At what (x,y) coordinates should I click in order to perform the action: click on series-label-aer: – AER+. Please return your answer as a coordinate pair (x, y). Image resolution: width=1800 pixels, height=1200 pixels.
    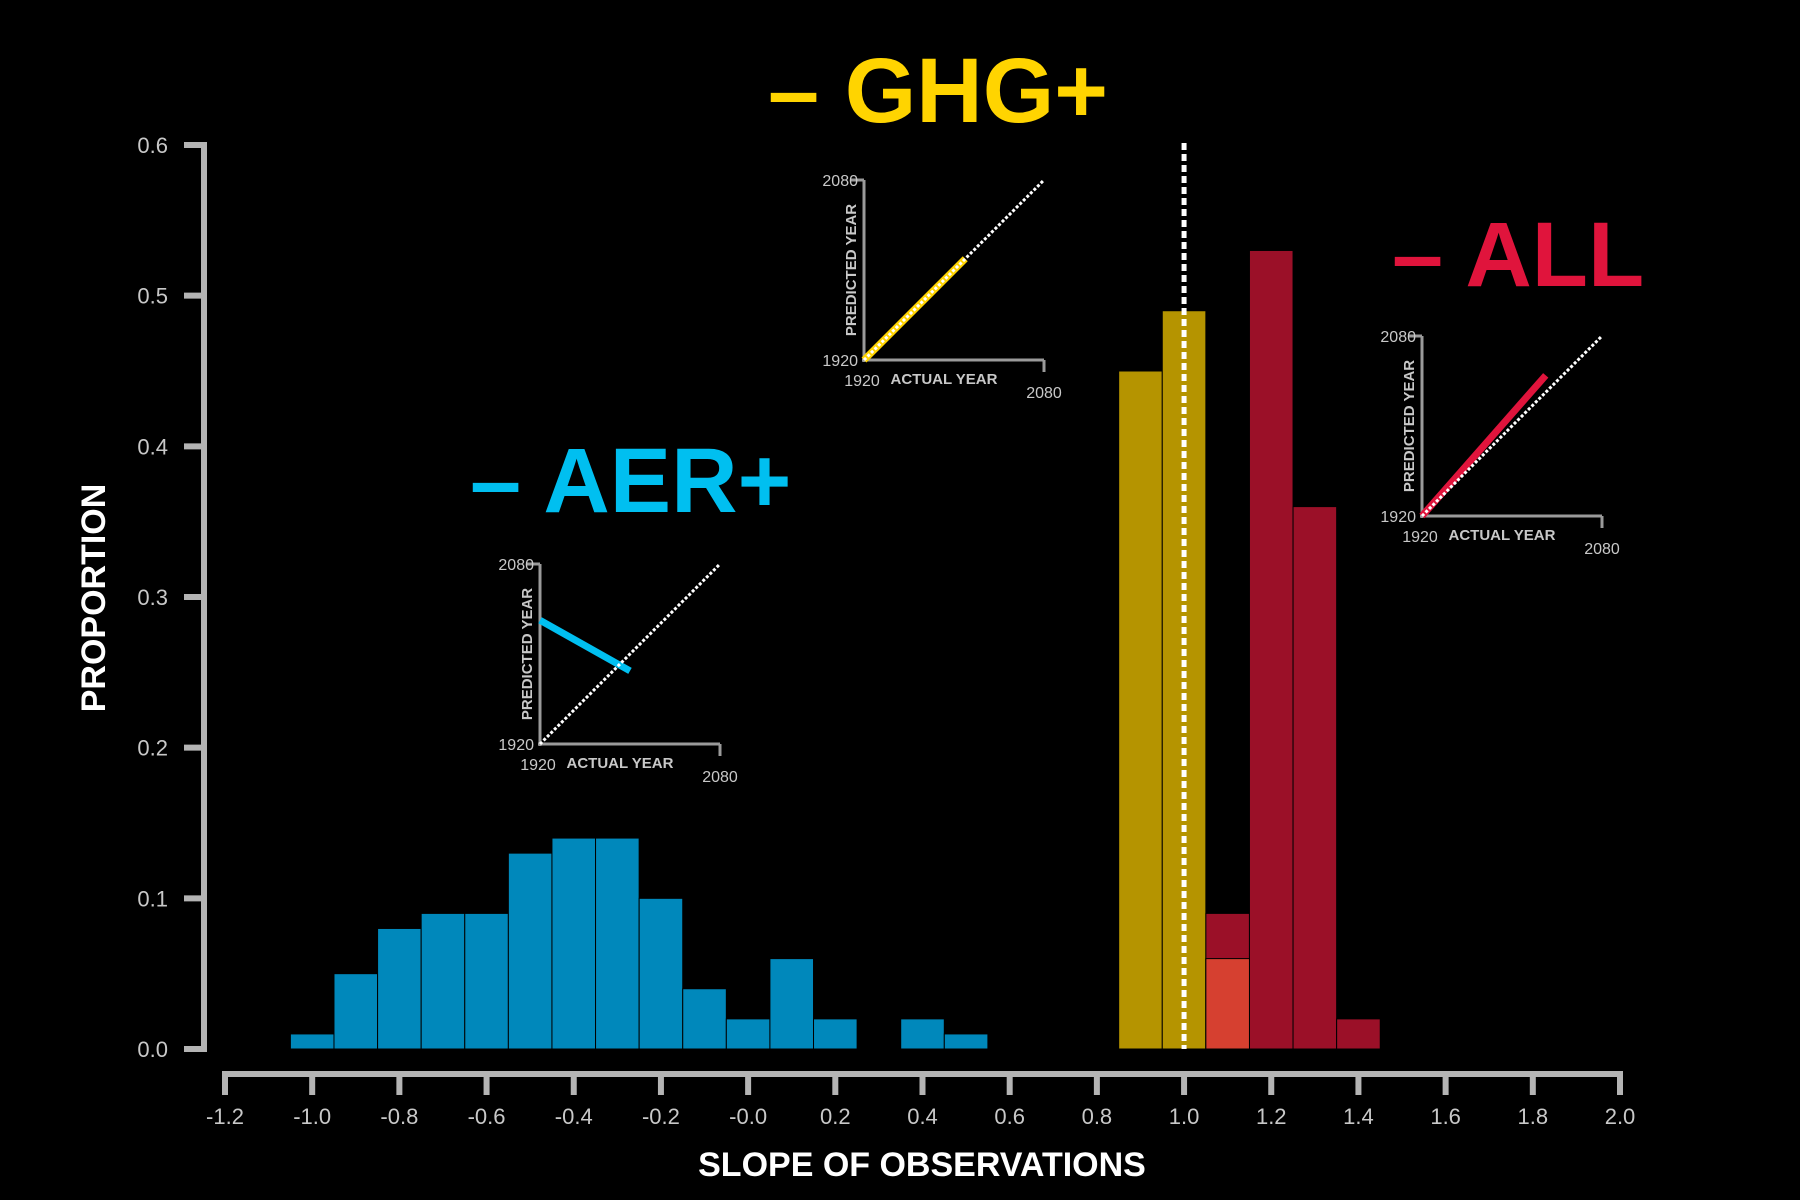
    Looking at the image, I should click on (630, 481).